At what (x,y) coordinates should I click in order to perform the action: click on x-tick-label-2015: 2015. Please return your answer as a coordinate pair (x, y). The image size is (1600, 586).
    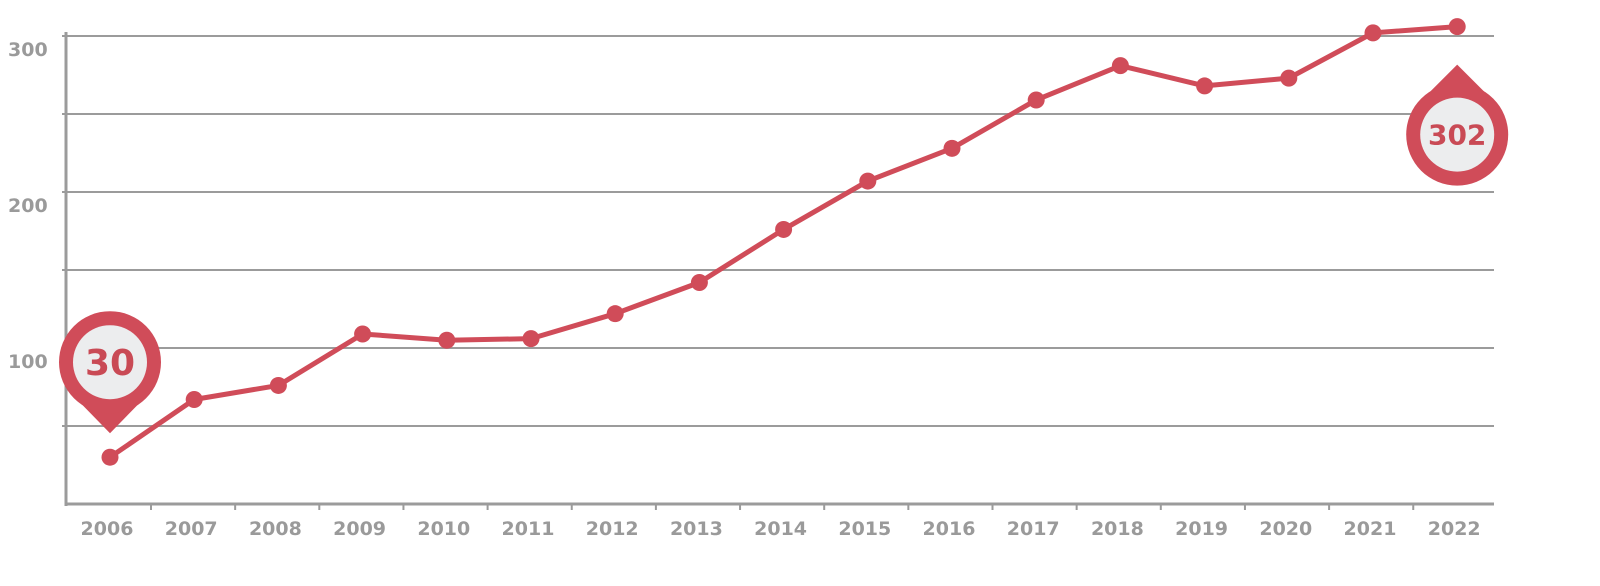
    Looking at the image, I should click on (864, 529).